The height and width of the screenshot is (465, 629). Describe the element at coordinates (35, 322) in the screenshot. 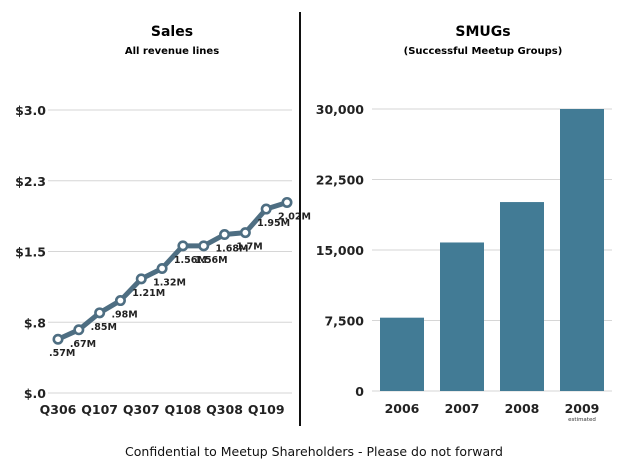

I see `sales-y-tick-label: $.8` at that location.